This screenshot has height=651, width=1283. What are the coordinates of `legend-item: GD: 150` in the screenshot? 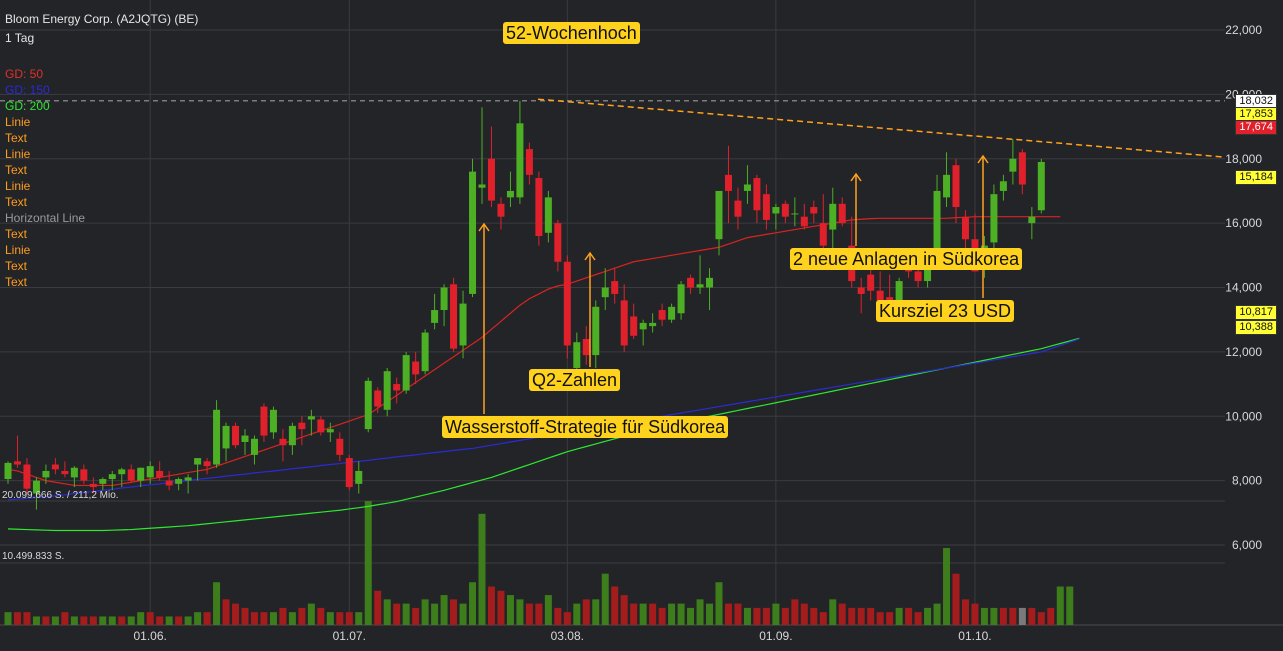 It's located at (27, 90).